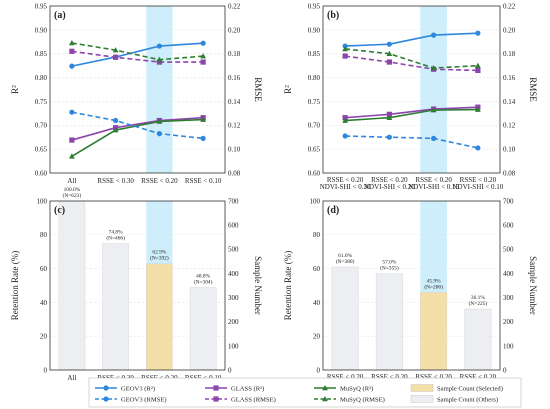 This screenshot has width=550, height=409. I want to click on y-tick-label: 0.90, so click(41, 30).